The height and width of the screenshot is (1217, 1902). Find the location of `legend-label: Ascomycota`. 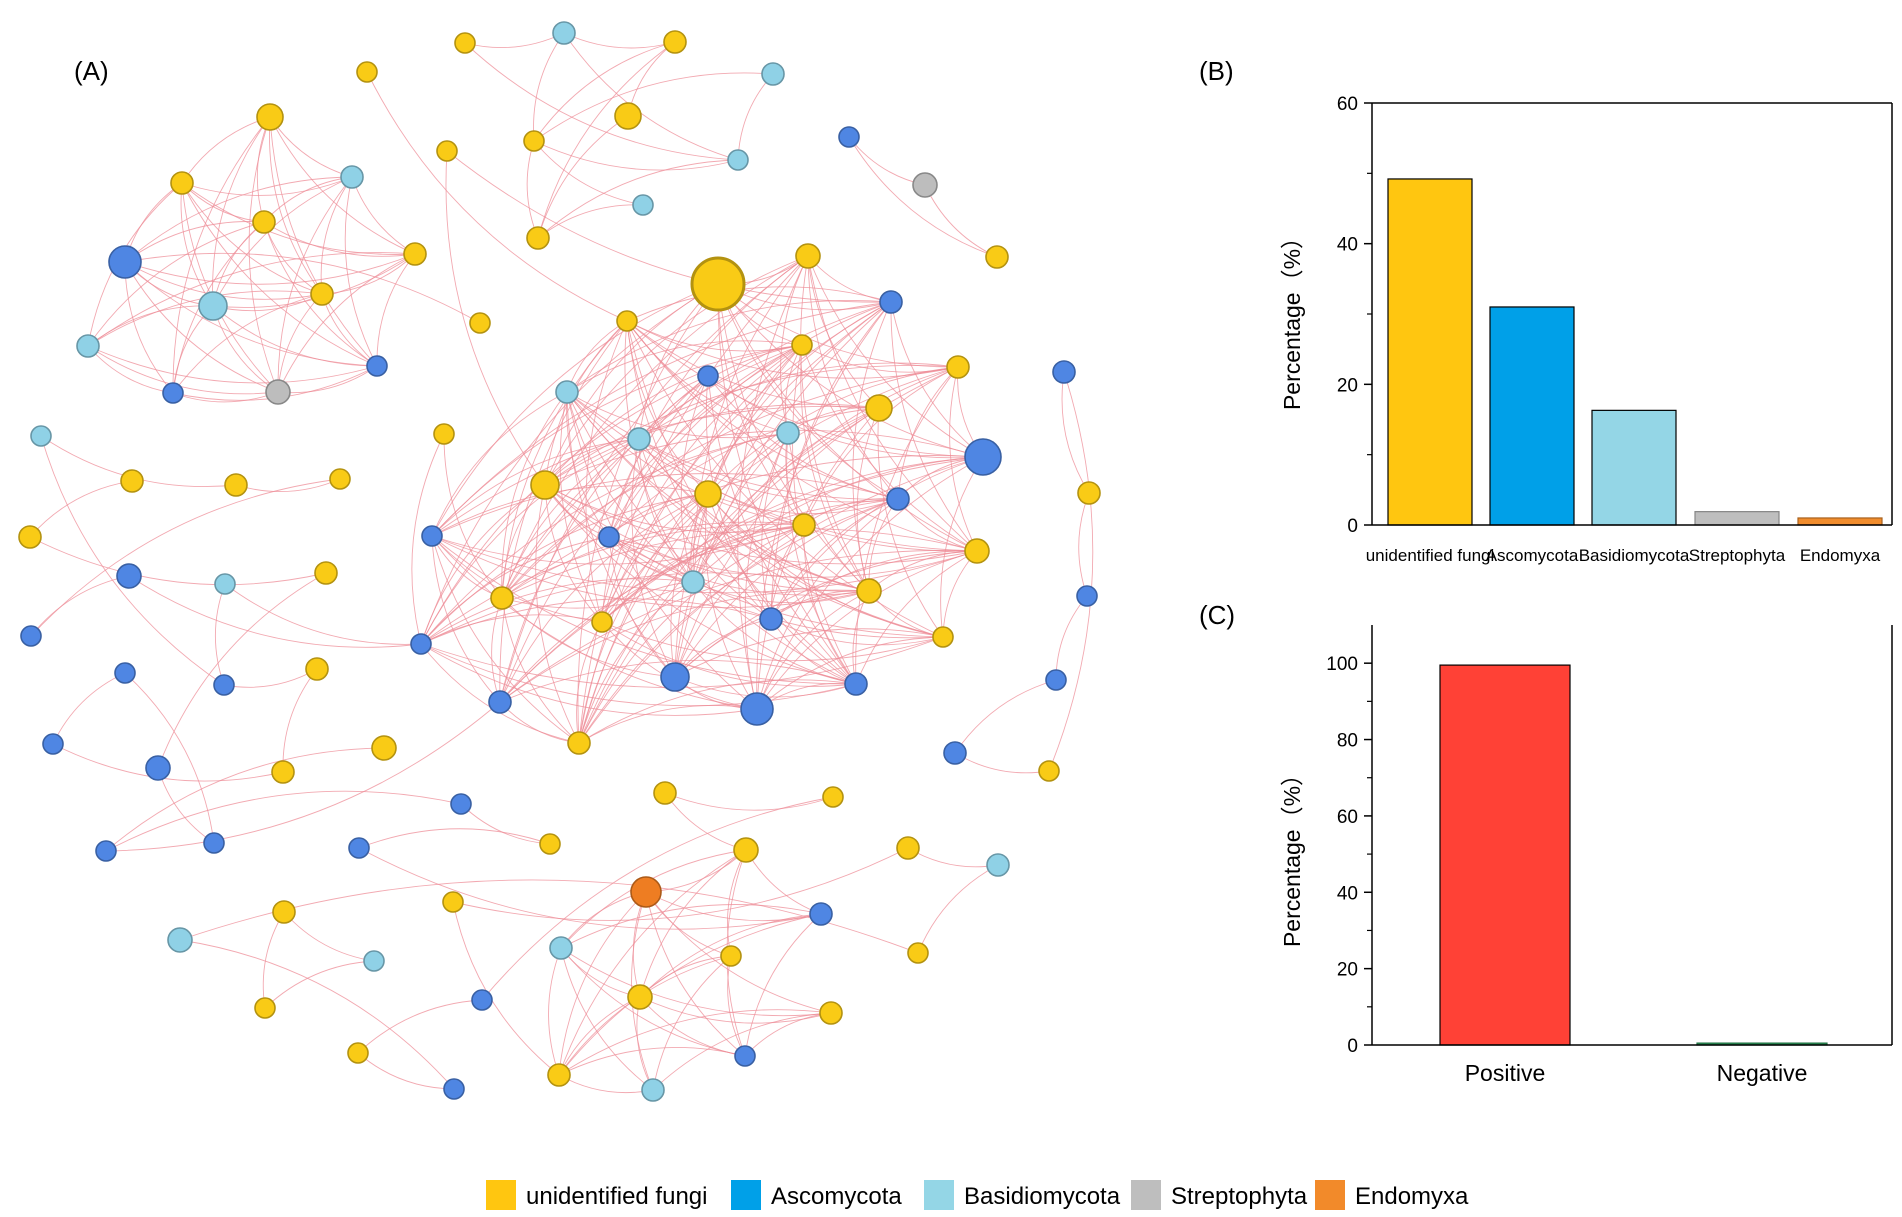

legend-label: Ascomycota is located at coordinates (836, 1196).